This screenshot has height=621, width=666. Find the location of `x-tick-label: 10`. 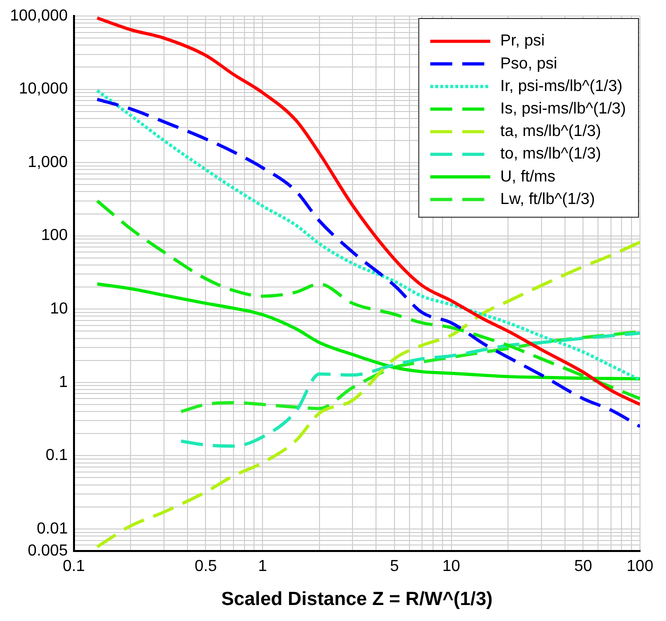

x-tick-label: 10 is located at coordinates (451, 567).